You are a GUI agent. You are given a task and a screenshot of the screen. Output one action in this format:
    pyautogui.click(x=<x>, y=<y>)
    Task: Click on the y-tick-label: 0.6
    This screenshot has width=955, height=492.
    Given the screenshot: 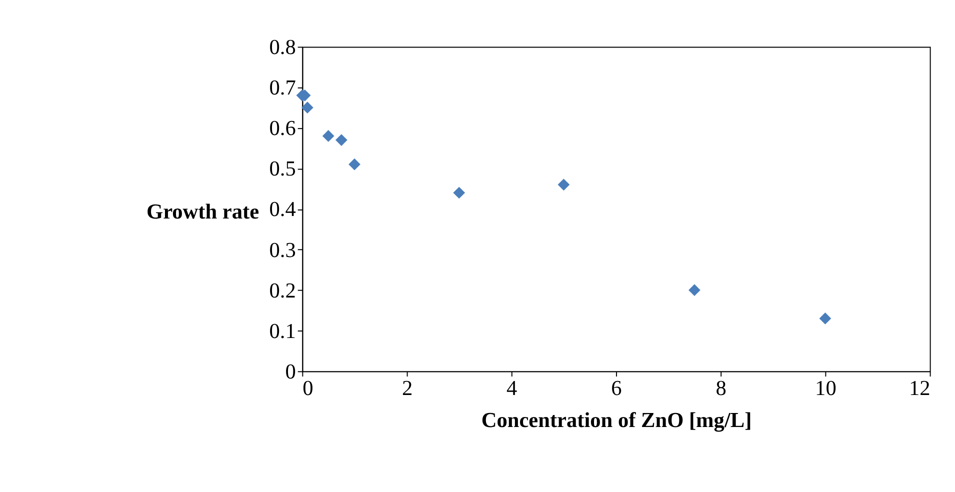 What is the action you would take?
    pyautogui.click(x=282, y=128)
    